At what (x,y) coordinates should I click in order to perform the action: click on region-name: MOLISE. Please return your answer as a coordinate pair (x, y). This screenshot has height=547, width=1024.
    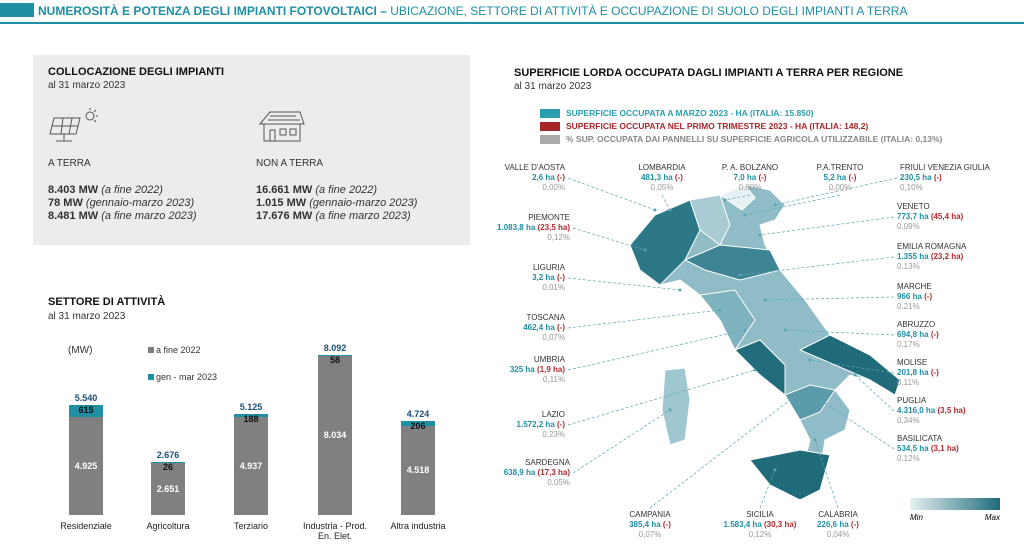
    Looking at the image, I should click on (912, 362).